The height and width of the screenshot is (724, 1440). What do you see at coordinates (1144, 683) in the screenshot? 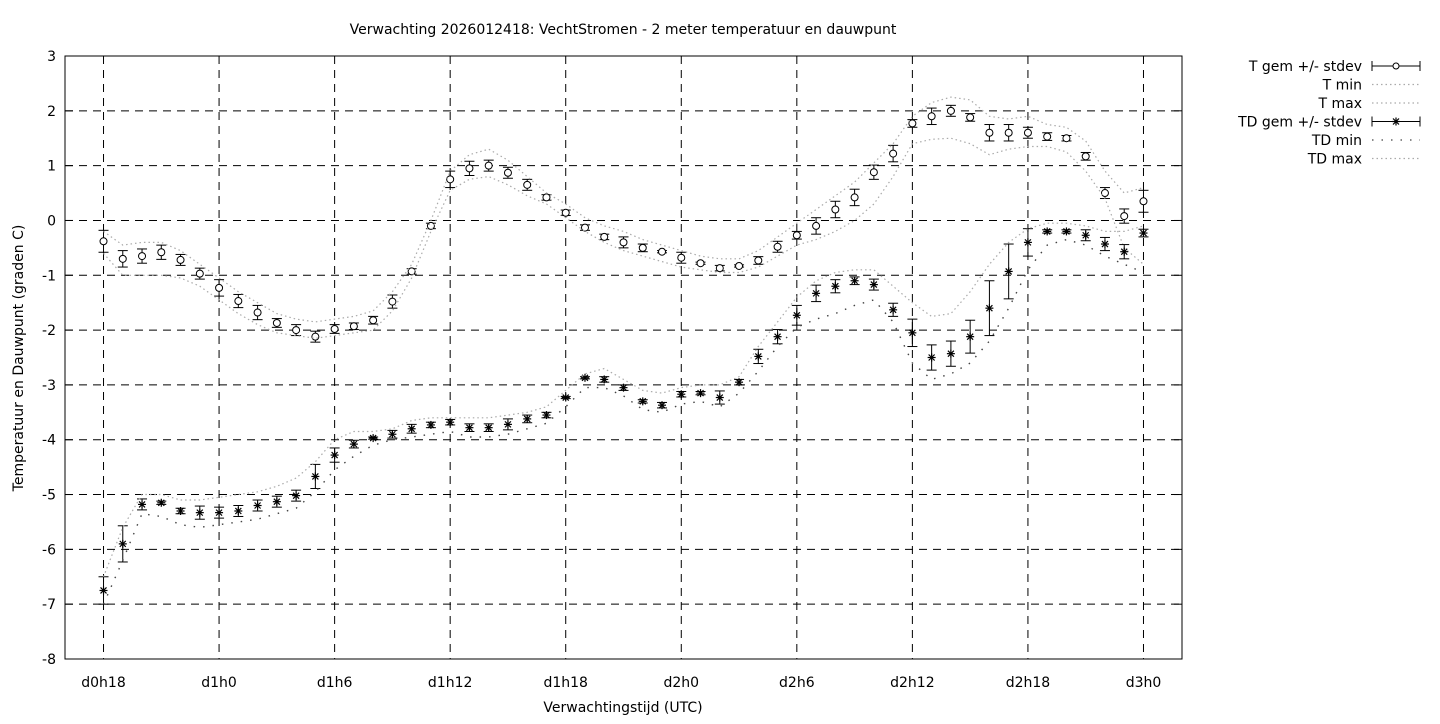
I see `x-tick-label: d3h0` at bounding box center [1144, 683].